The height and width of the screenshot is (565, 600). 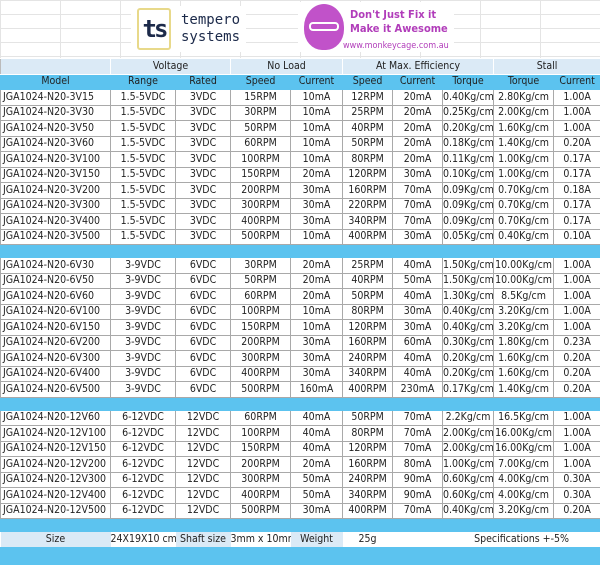 What do you see at coordinates (56, 222) in the screenshot?
I see `model-cell: JGA1024-N20-3V400` at bounding box center [56, 222].